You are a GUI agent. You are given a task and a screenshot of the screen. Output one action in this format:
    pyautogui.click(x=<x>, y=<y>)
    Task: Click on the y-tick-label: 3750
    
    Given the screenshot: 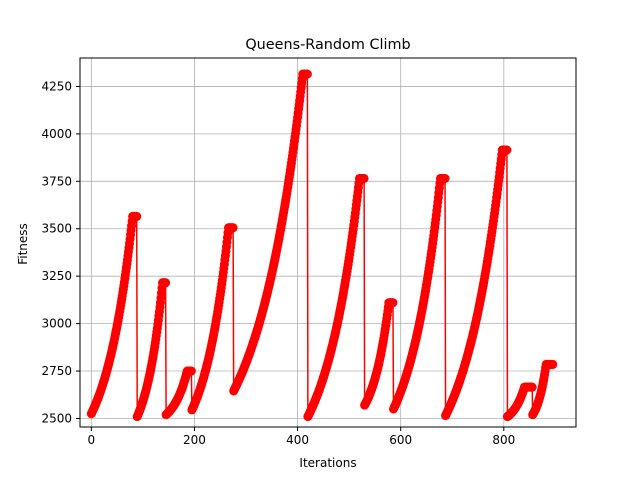 What is the action you would take?
    pyautogui.click(x=56, y=181)
    